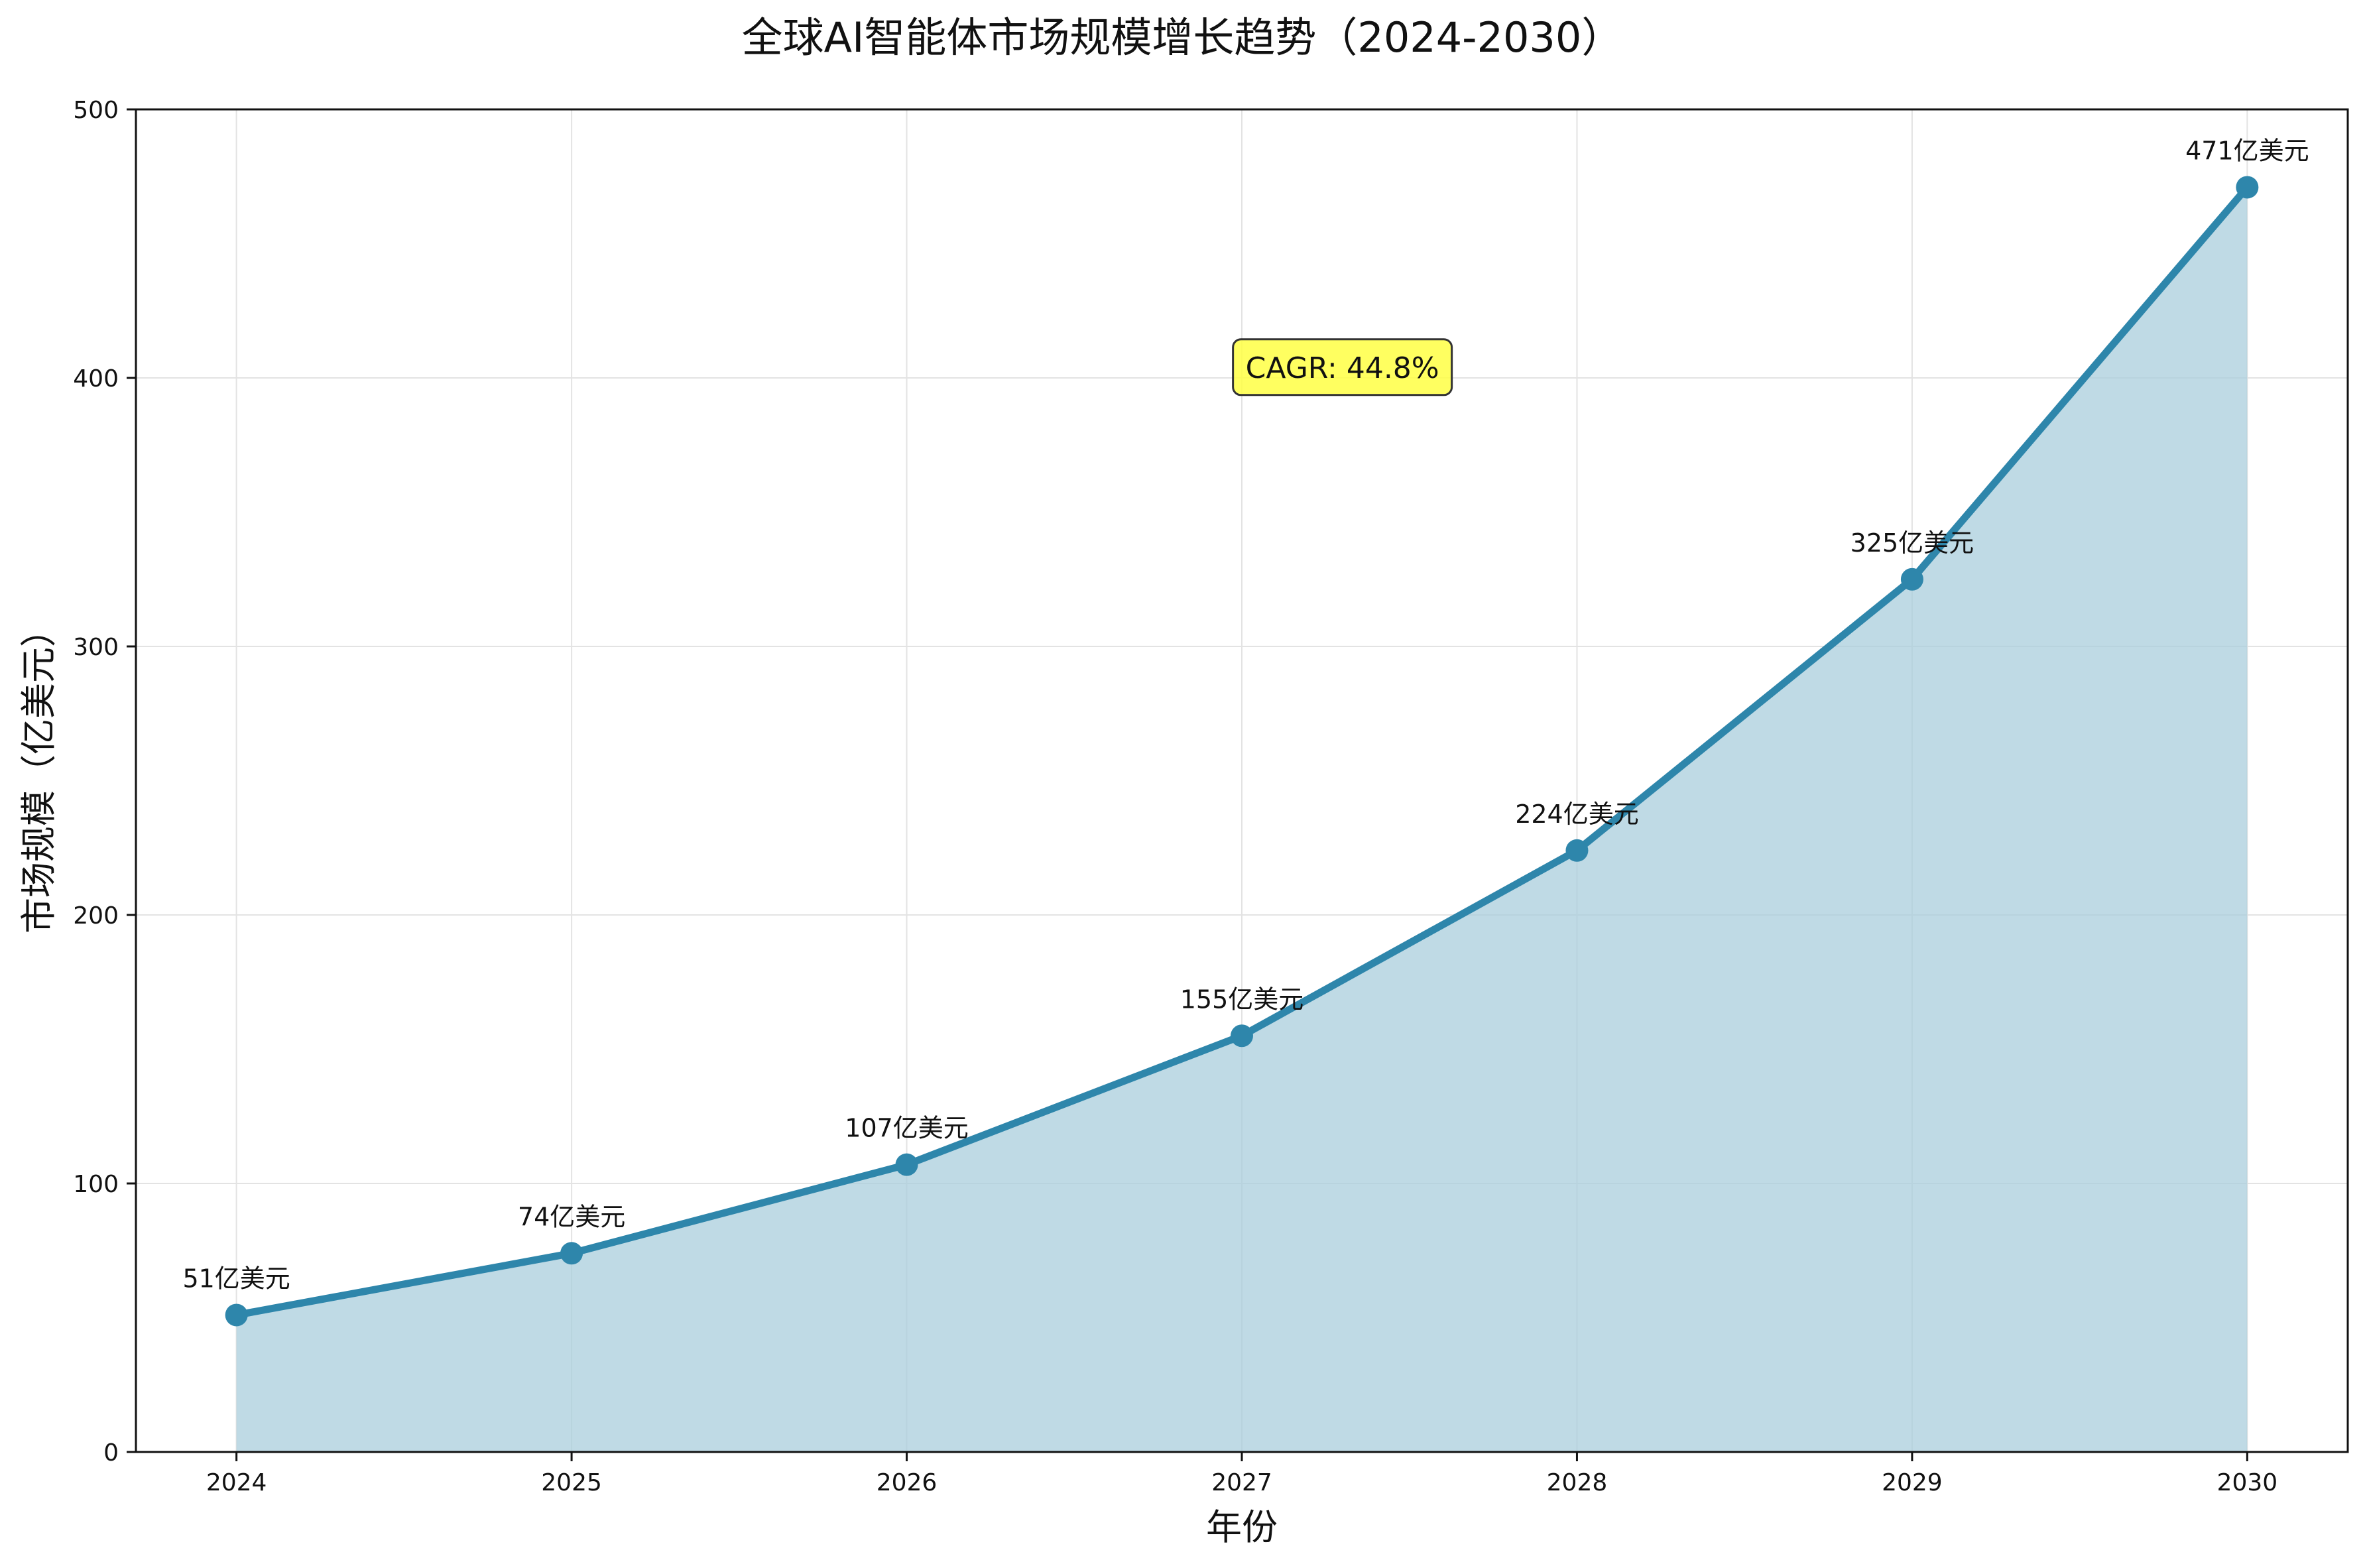 The height and width of the screenshot is (1568, 2365). What do you see at coordinates (1577, 1482) in the screenshot?
I see `x-tick-label-2028: 2028` at bounding box center [1577, 1482].